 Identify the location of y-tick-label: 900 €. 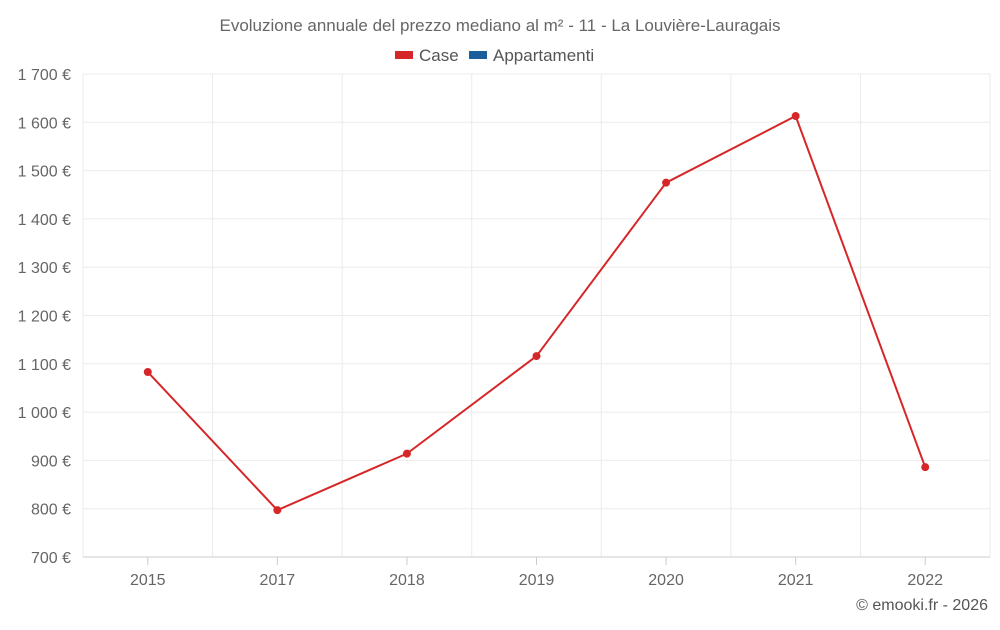
(51, 461).